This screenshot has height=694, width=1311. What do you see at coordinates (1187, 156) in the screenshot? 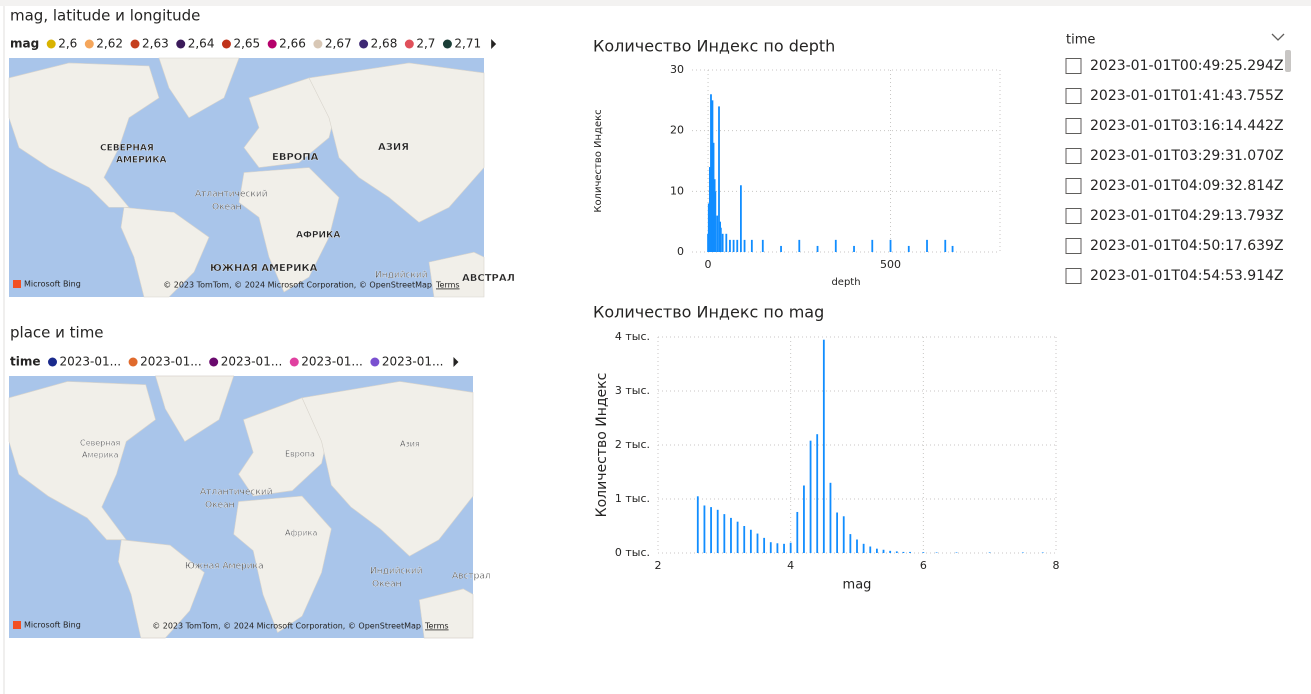
I see `slicer-item: 2023-01-01T03:29:31.070Z` at bounding box center [1187, 156].